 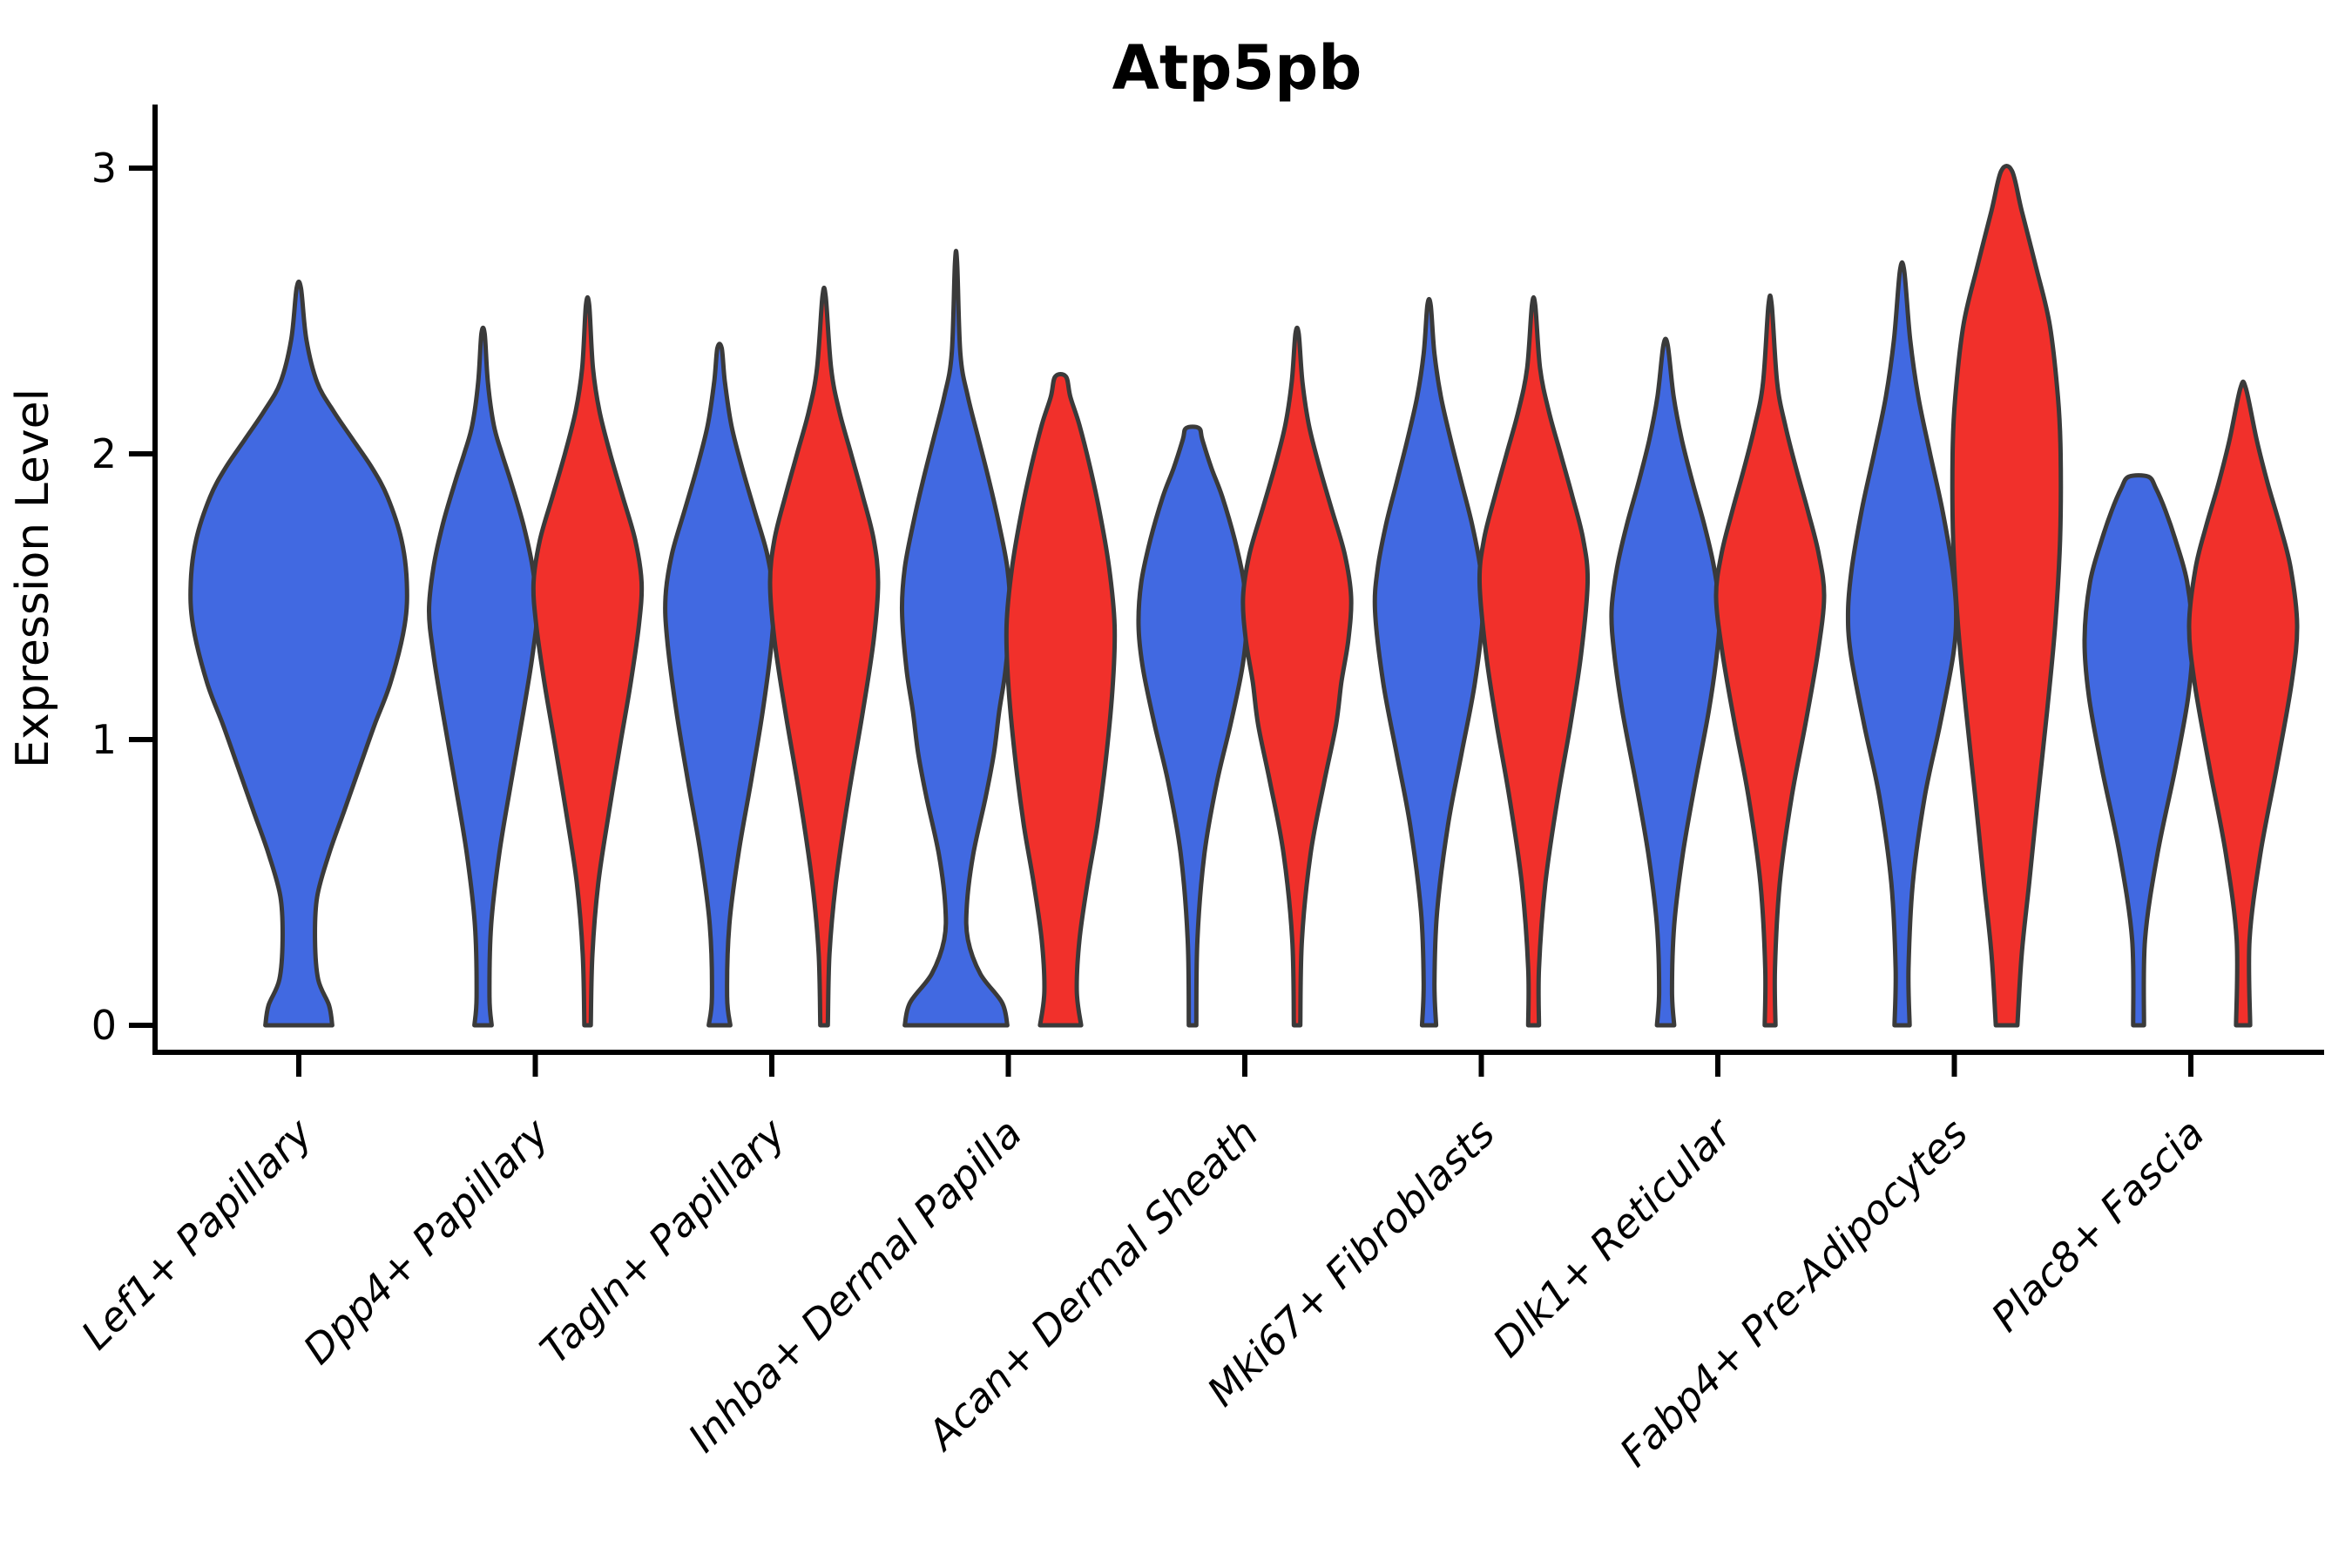 What do you see at coordinates (1613, 1236) in the screenshot?
I see `x-tick-label: Dlk1+ Reticular` at bounding box center [1613, 1236].